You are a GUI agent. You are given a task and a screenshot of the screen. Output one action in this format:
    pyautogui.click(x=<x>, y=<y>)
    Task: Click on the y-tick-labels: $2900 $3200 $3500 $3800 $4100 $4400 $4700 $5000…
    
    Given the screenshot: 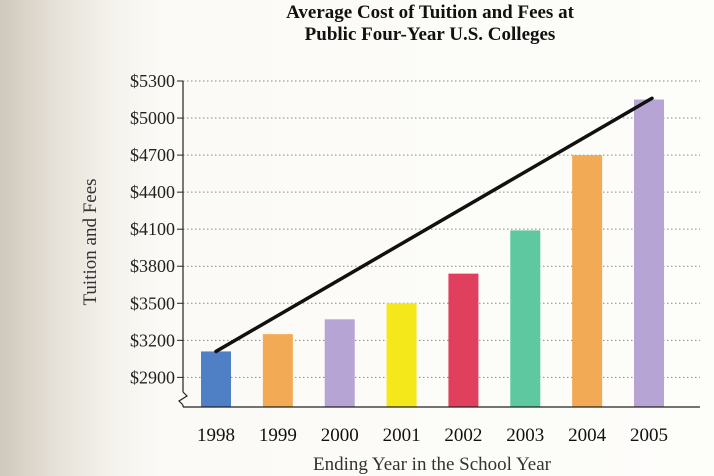 What is the action you would take?
    pyautogui.click(x=156, y=229)
    